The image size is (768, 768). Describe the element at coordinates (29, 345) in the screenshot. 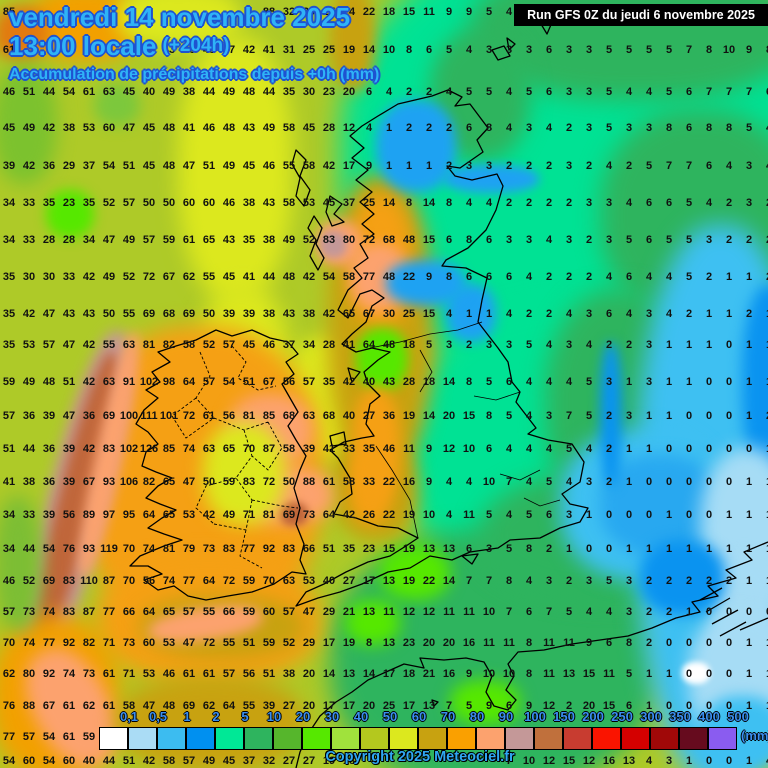

I see `precip-value: 53` at that location.